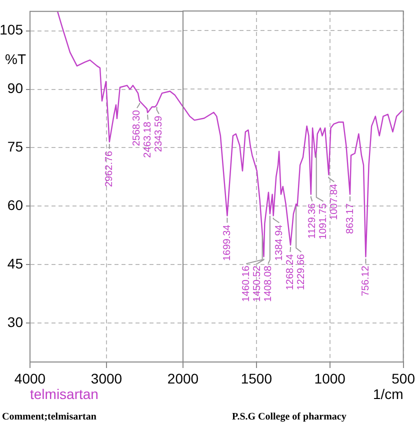  Describe the element at coordinates (366, 280) in the screenshot. I see `annotation: 756.12` at that location.